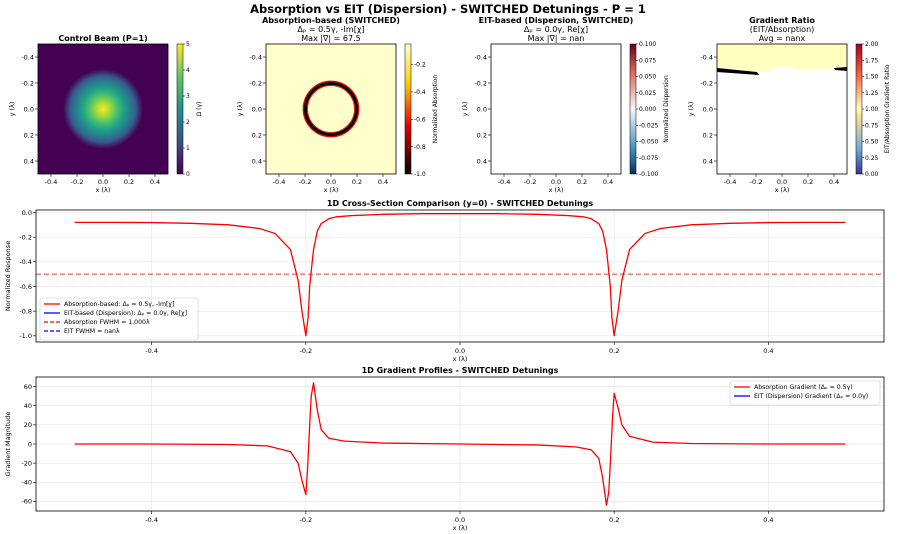 This screenshot has height=534, width=897. I want to click on heatmap-background, so click(556, 109).